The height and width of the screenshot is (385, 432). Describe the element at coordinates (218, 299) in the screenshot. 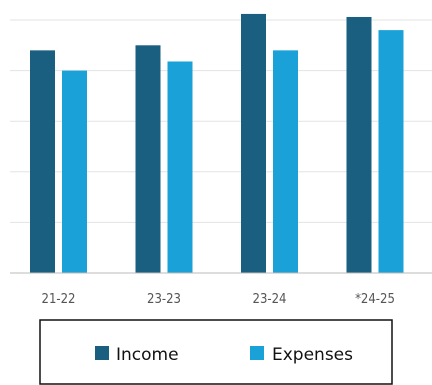

I see `x-tick-labels: 21-22 23-23 23-24 *24-25` at that location.